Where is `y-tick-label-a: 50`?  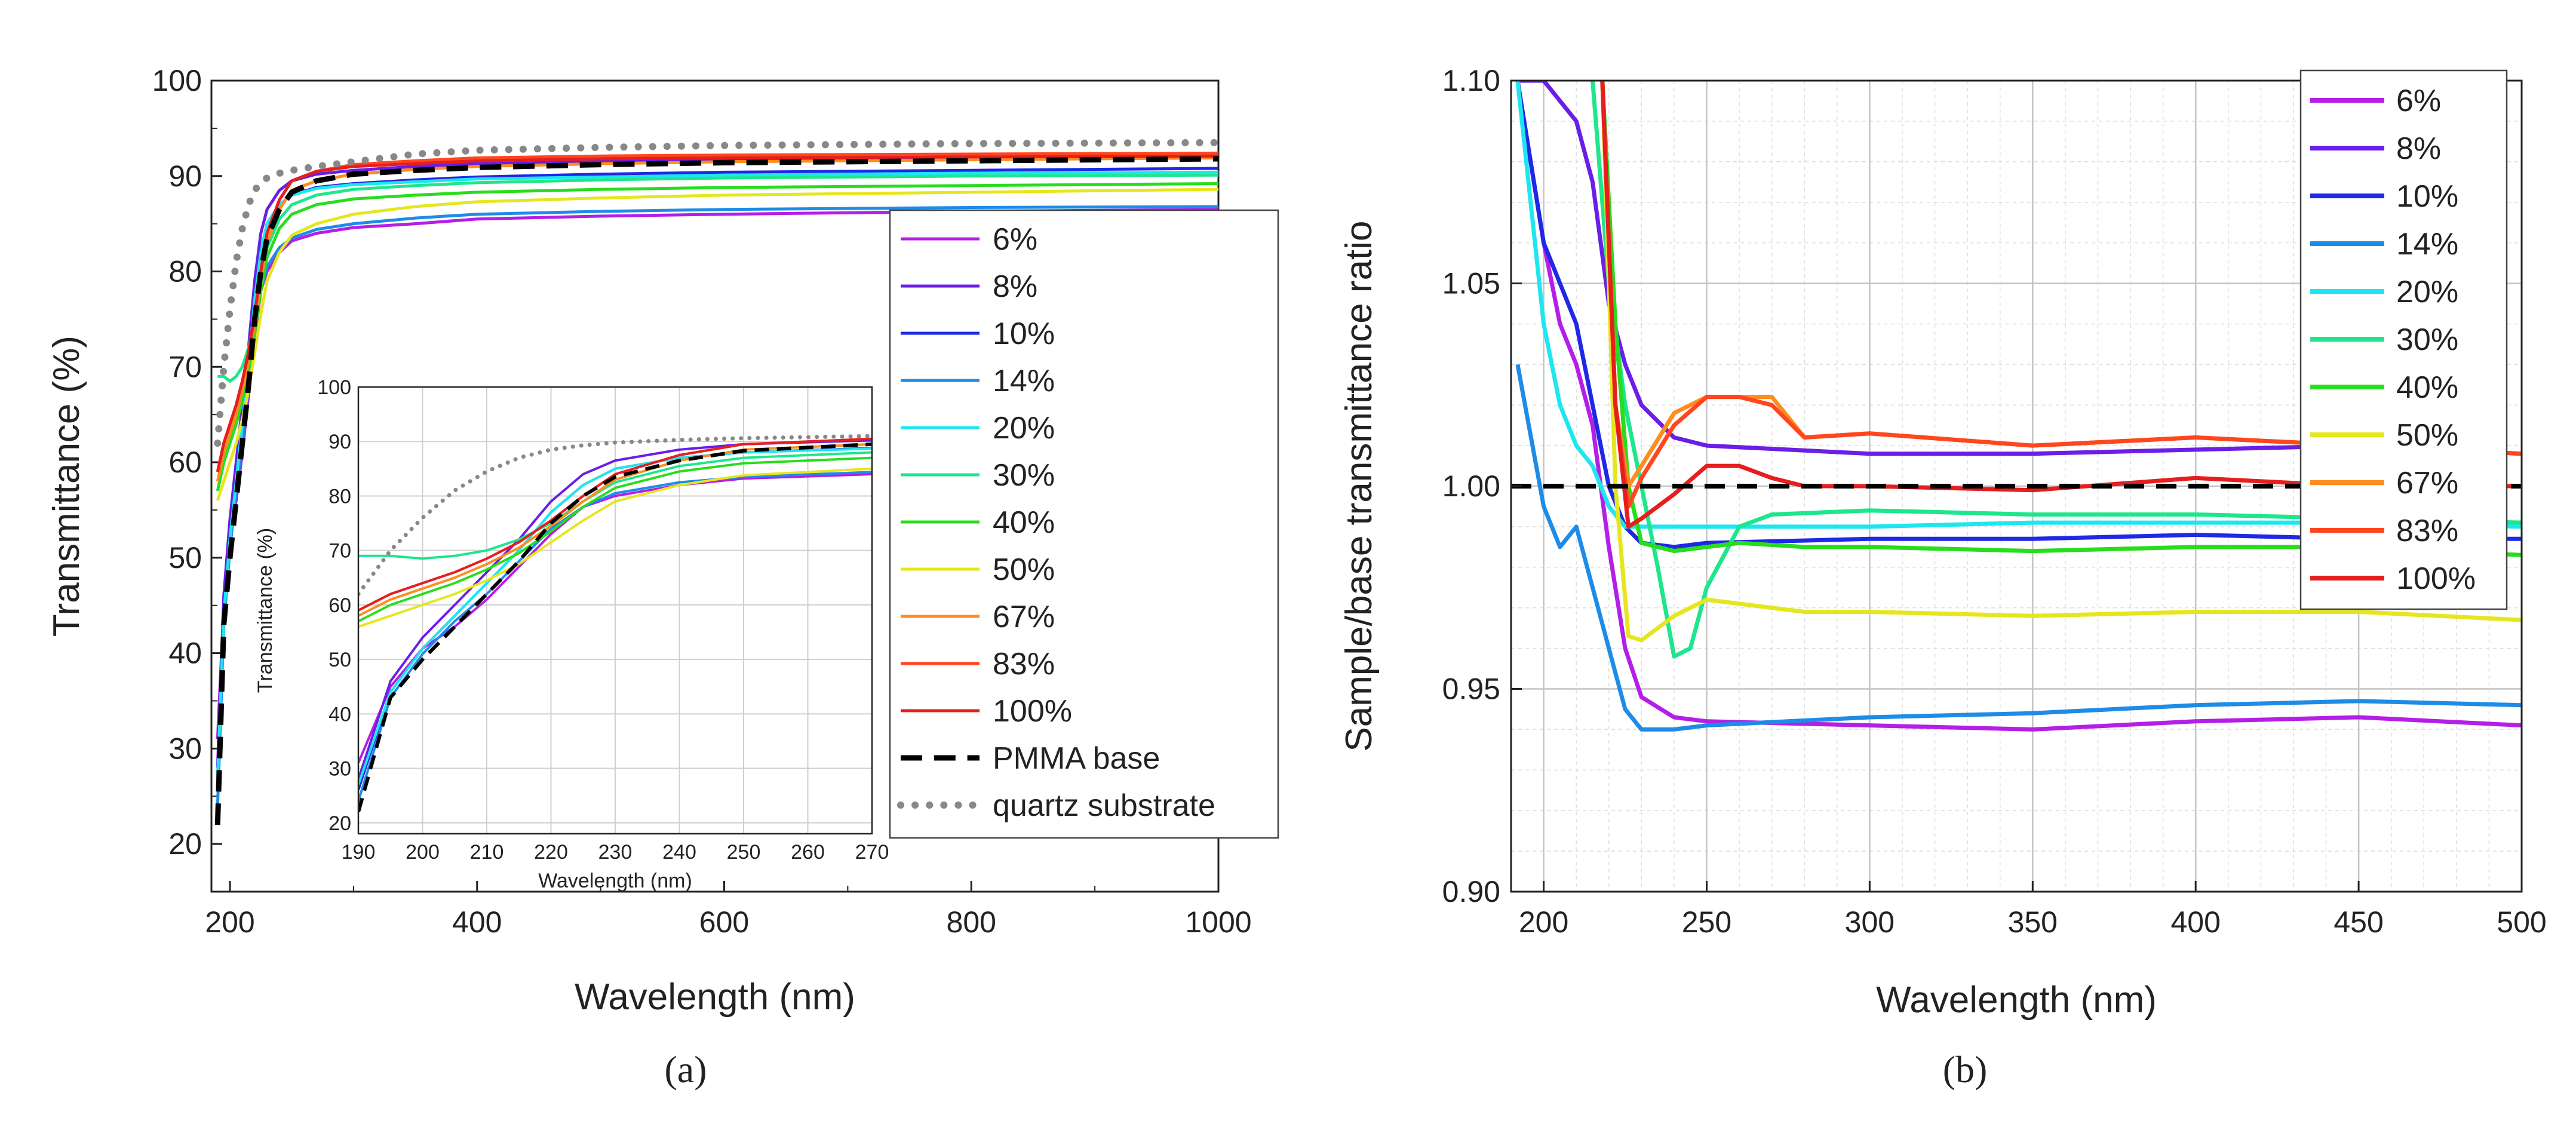
y-tick-label-a: 50 is located at coordinates (185, 558).